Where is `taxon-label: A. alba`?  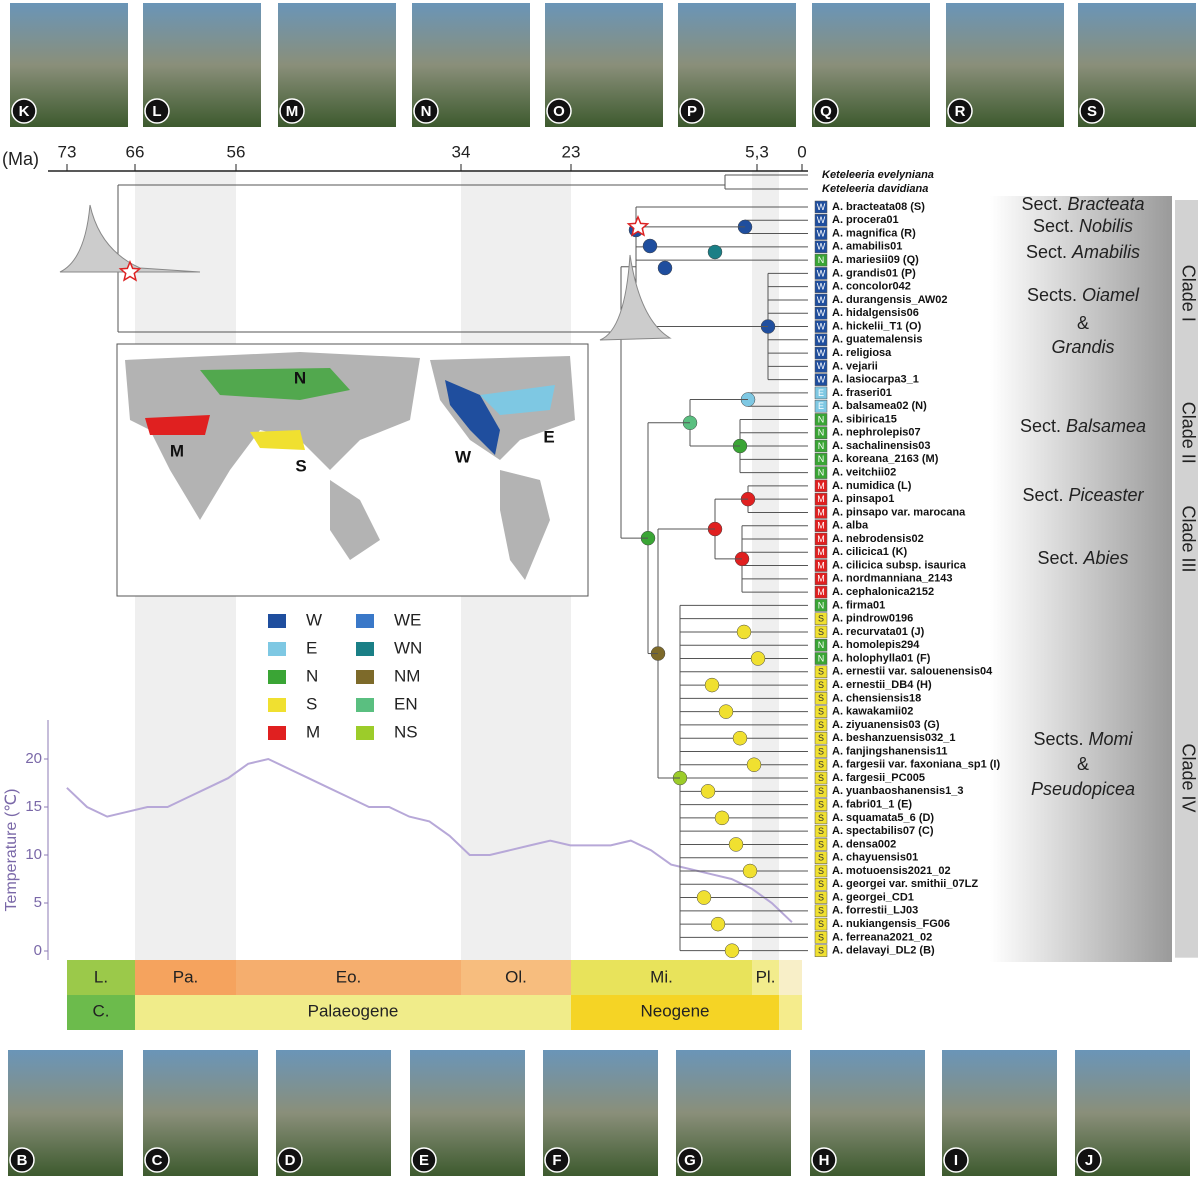 taxon-label: A. alba is located at coordinates (850, 526).